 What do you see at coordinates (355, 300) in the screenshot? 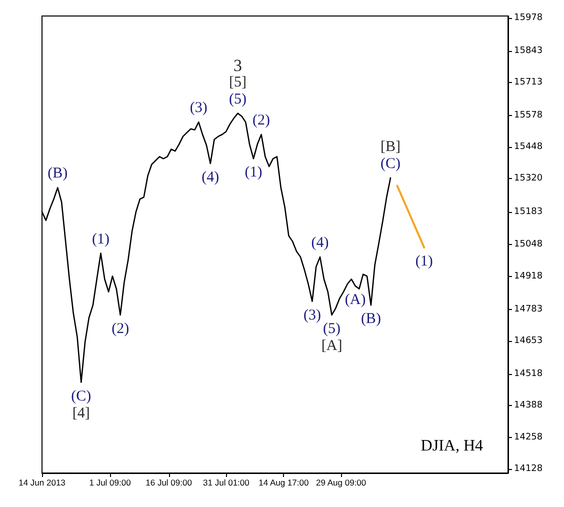
I see `annotation: (A)` at bounding box center [355, 300].